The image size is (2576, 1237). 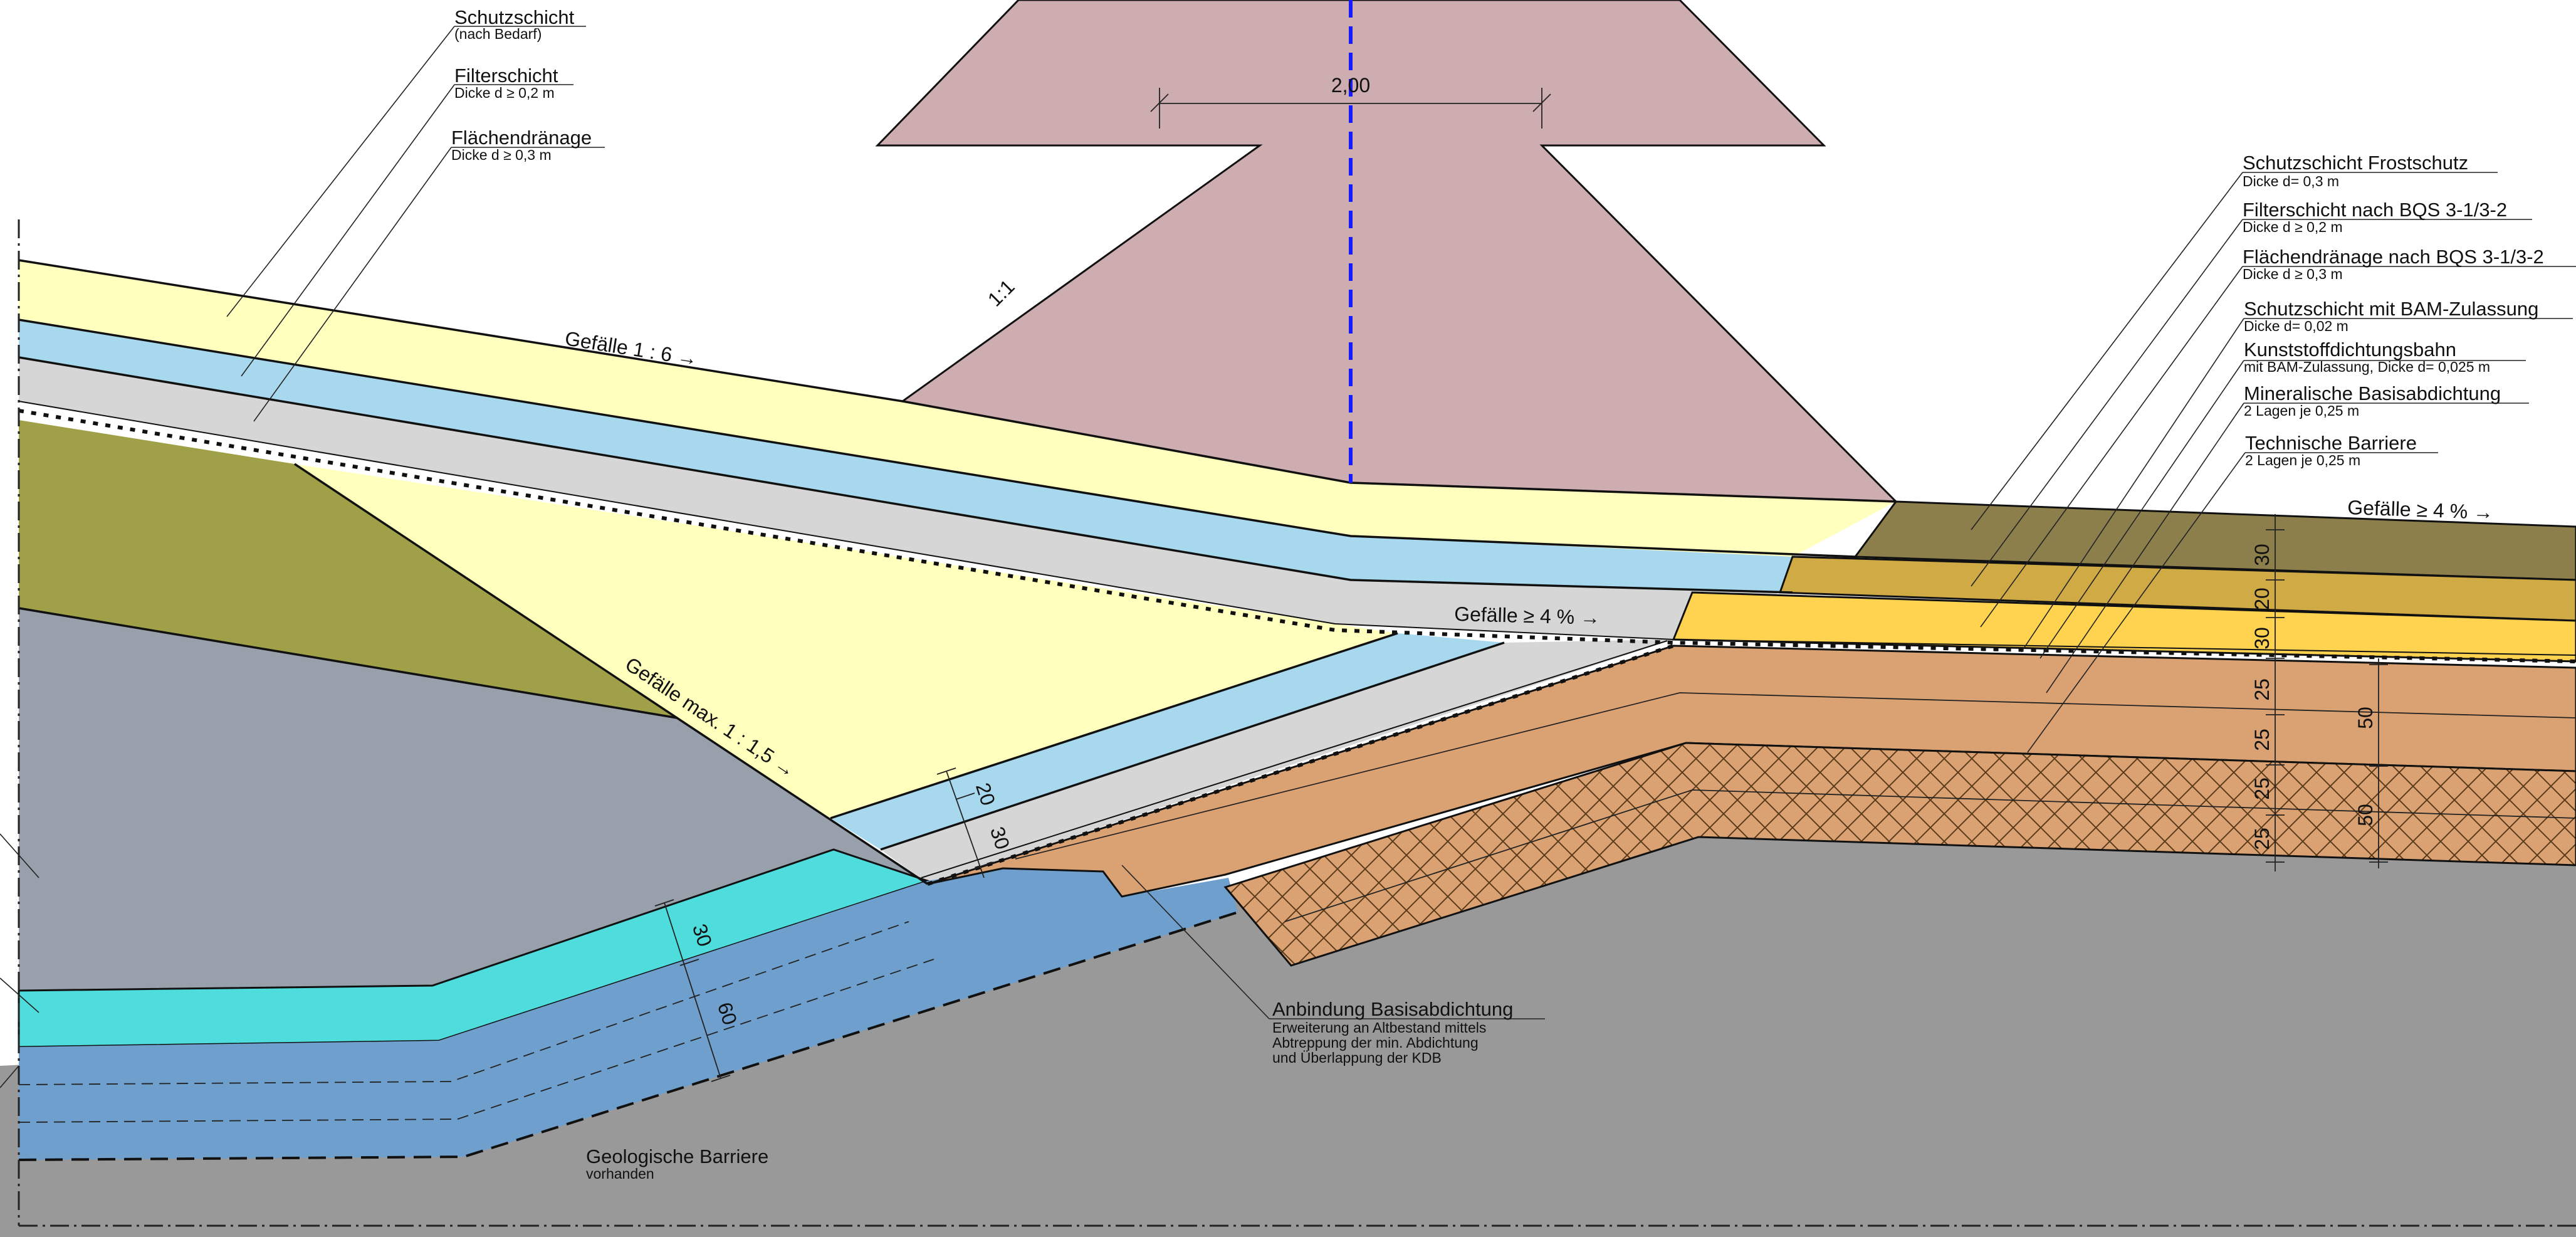 What do you see at coordinates (2375, 210) in the screenshot?
I see `svg-text: Filterschicht nach BQS 3-1/3-2` at bounding box center [2375, 210].